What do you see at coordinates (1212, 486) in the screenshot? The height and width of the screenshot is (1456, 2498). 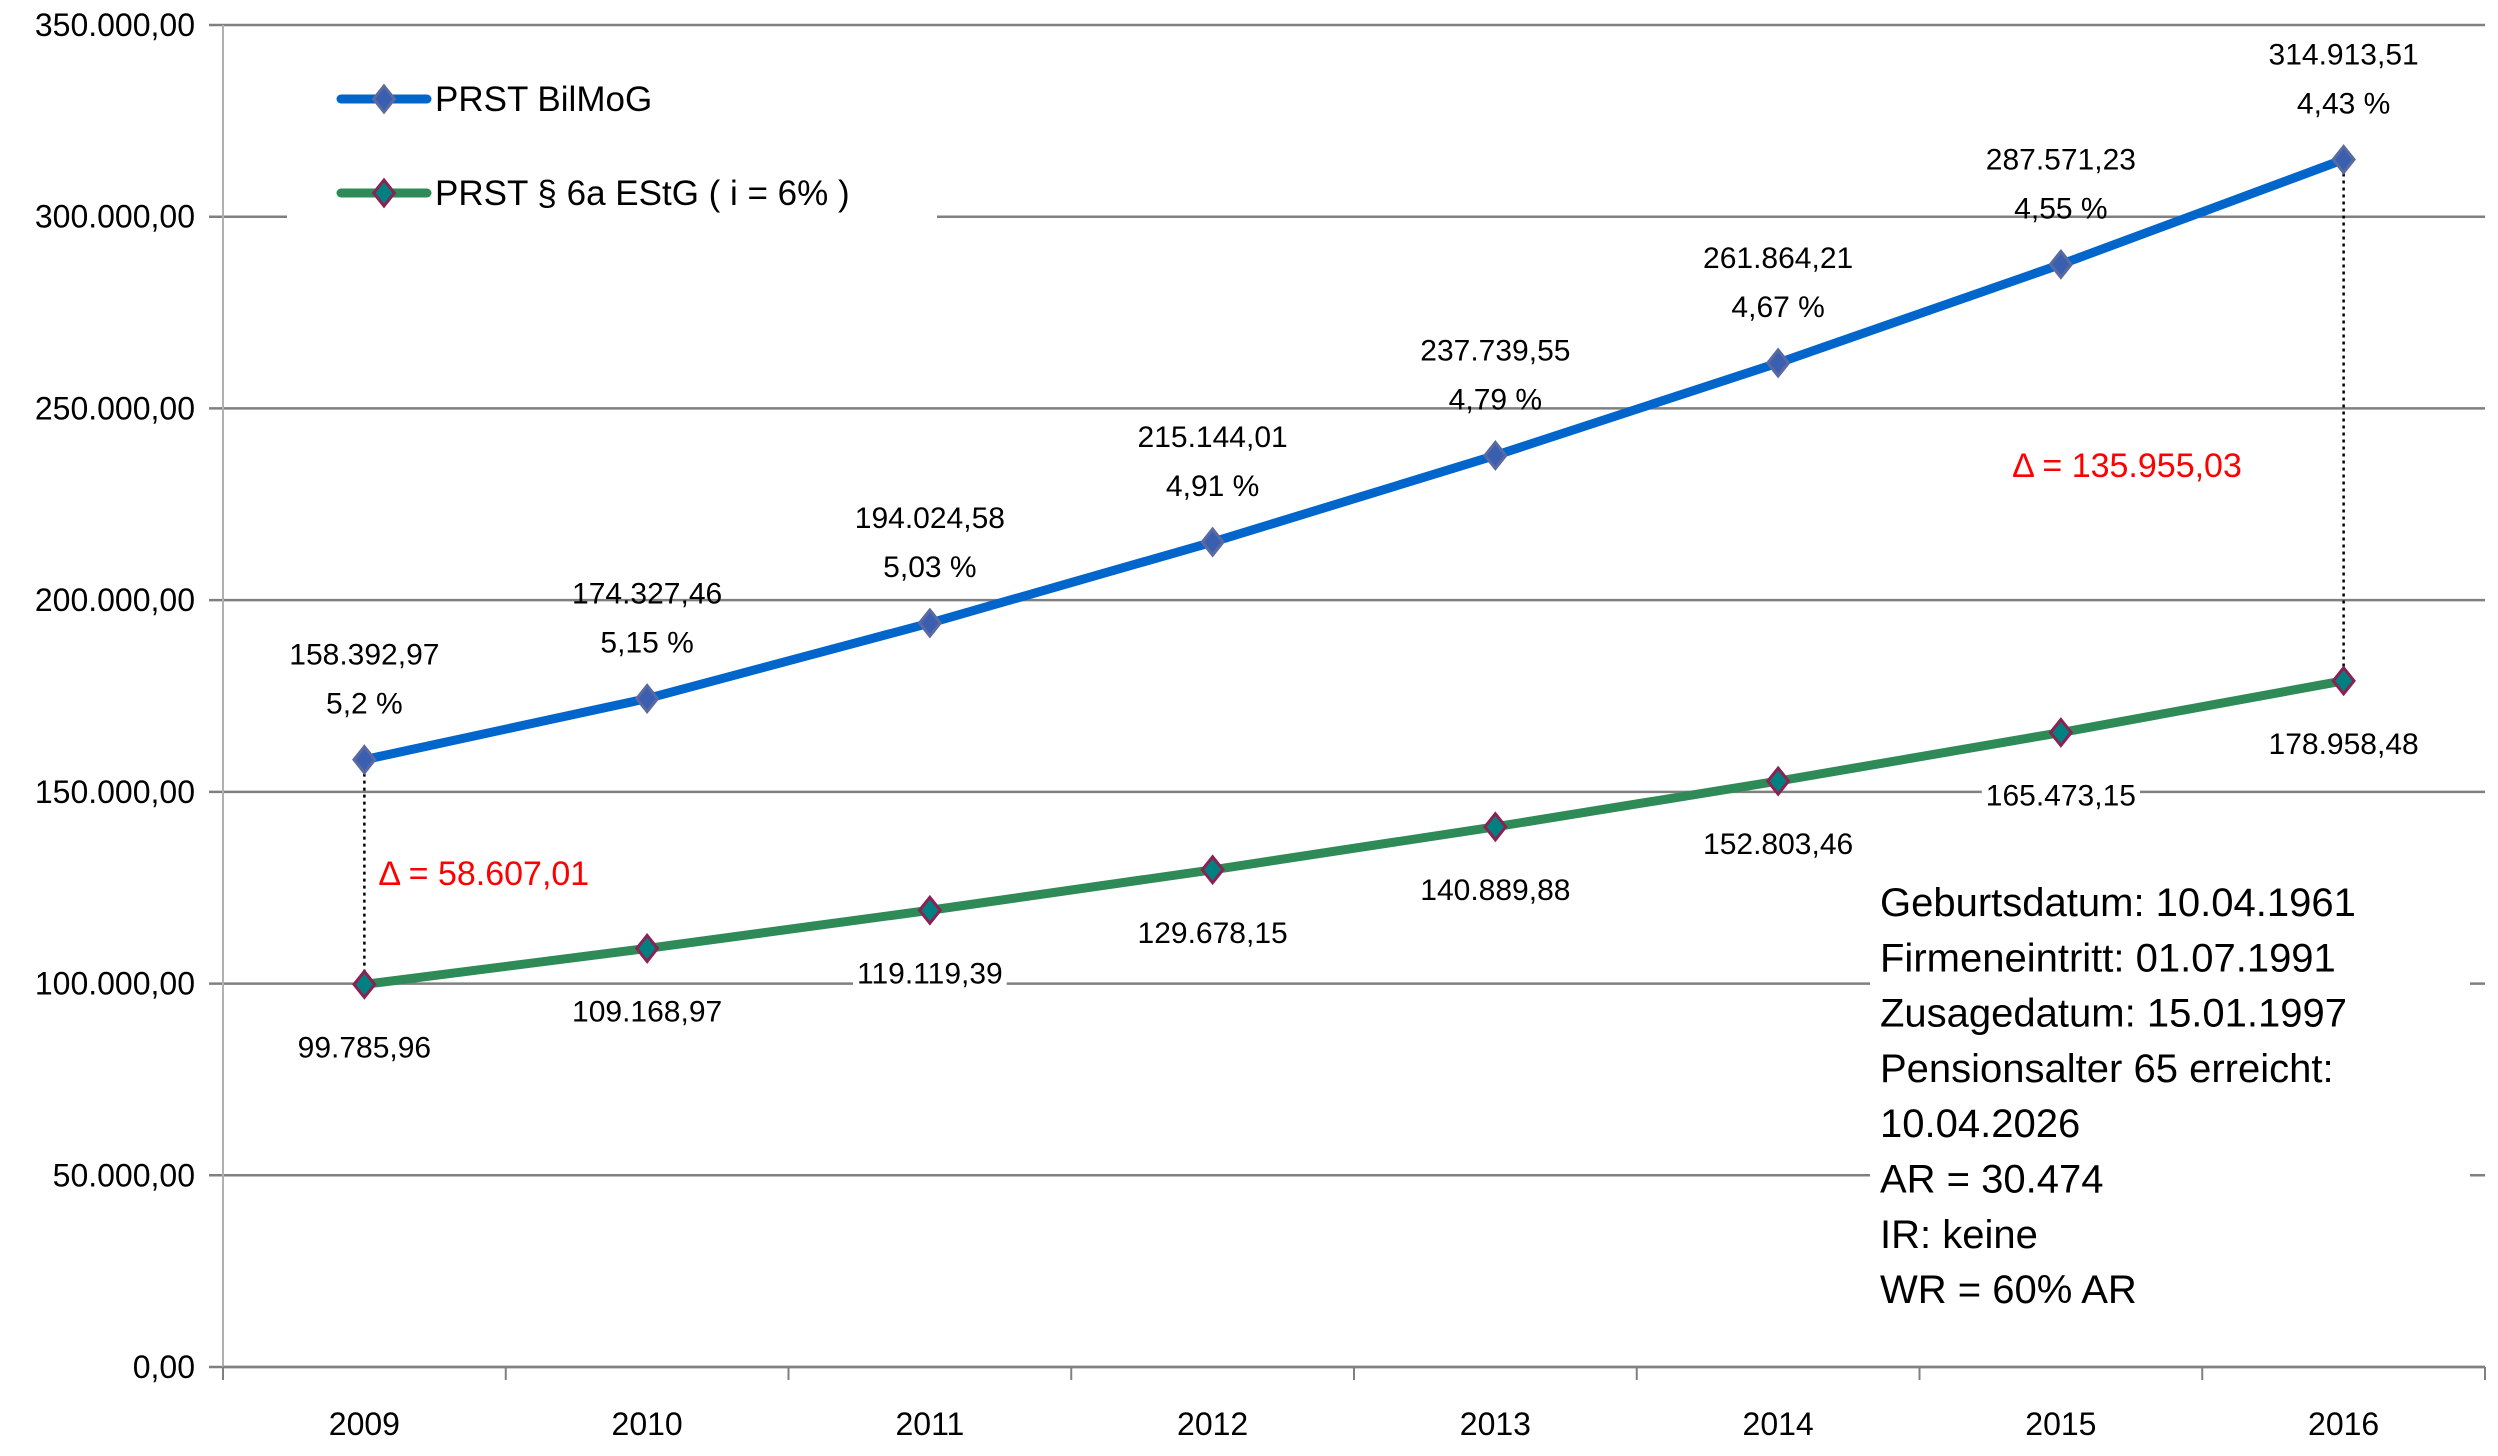 I see `data-label-rate: 4,91 %` at bounding box center [1212, 486].